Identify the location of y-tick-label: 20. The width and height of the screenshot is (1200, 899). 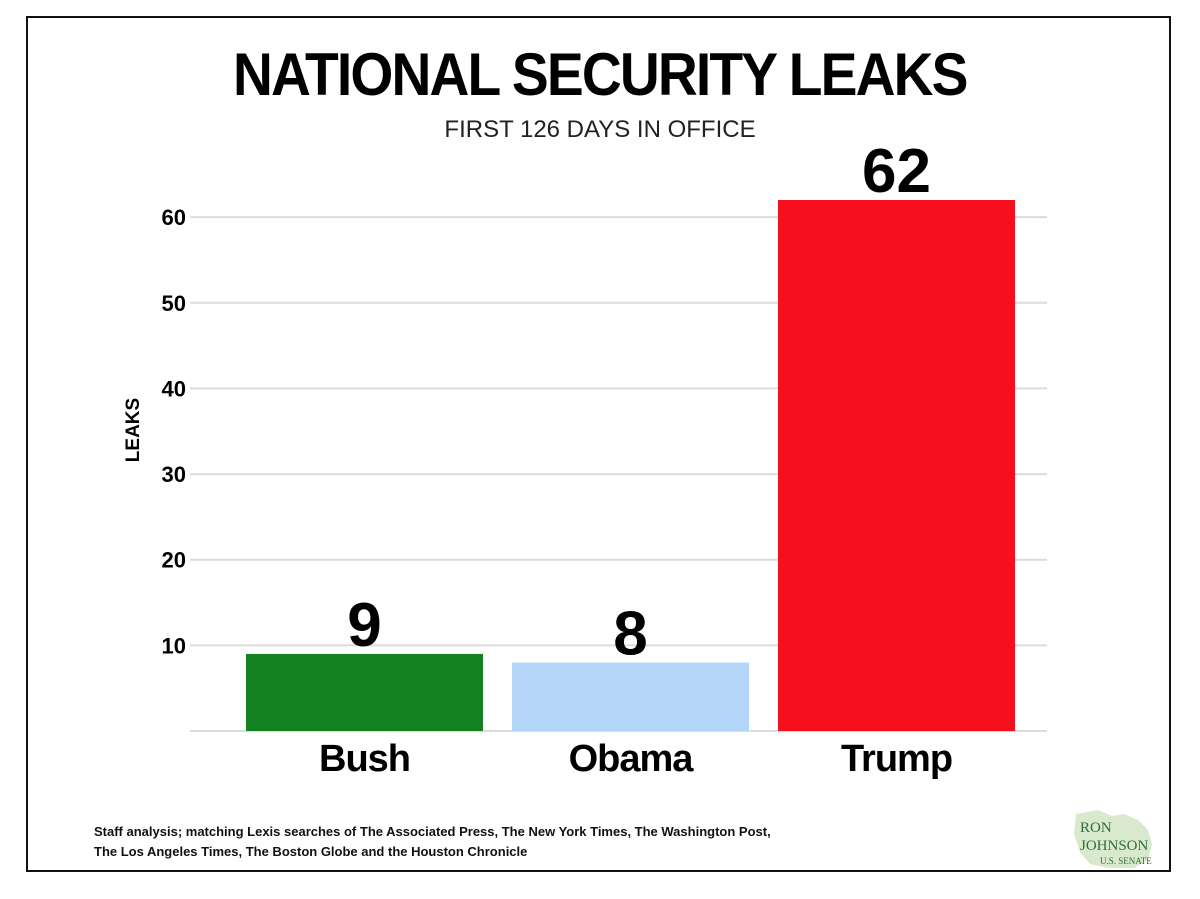
(174, 560).